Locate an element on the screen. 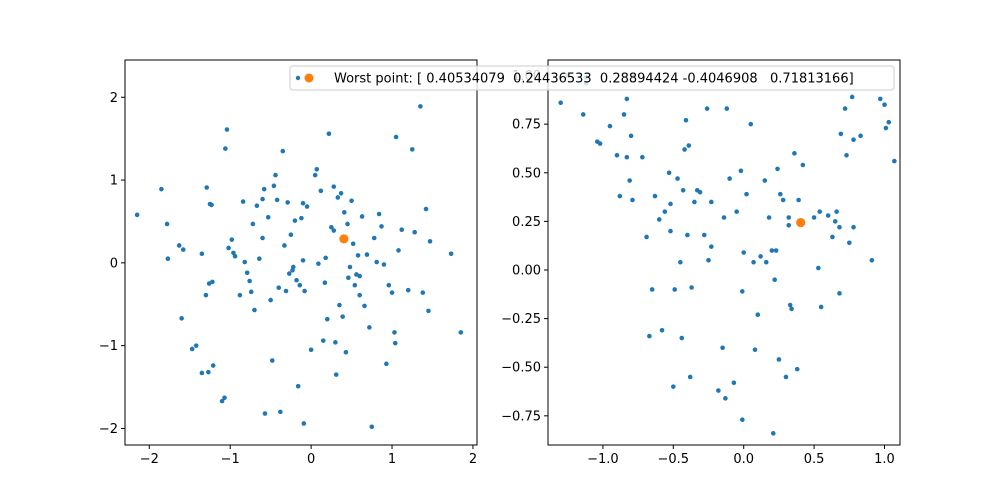 This screenshot has width=1000, height=500. left-xtick-label-3: 1 is located at coordinates (392, 459).